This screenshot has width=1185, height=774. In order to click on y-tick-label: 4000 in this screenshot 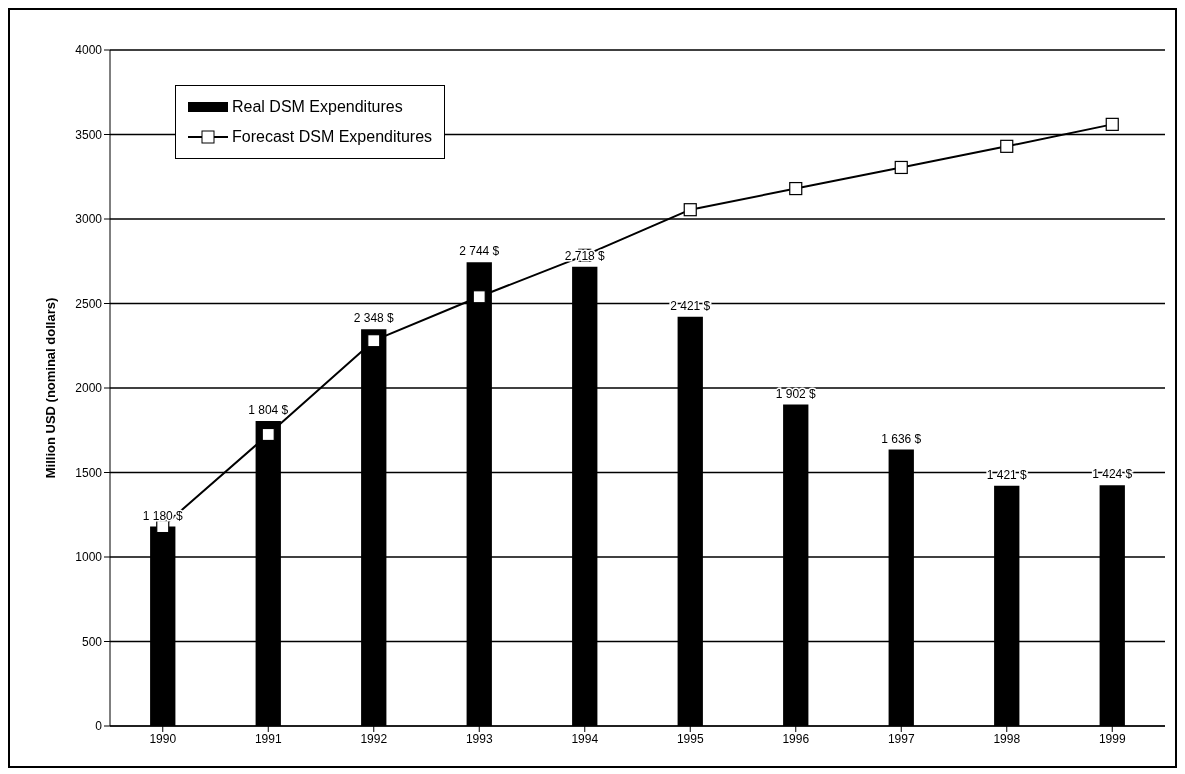, I will do `click(89, 50)`.